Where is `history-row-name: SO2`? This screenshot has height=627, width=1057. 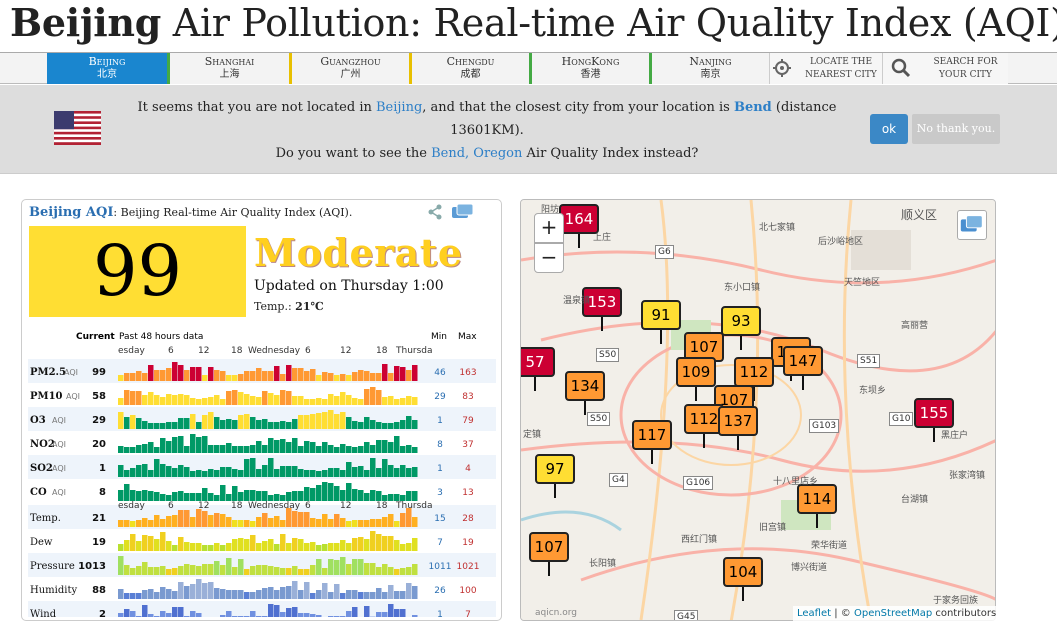
history-row-name: SO2 is located at coordinates (41, 468).